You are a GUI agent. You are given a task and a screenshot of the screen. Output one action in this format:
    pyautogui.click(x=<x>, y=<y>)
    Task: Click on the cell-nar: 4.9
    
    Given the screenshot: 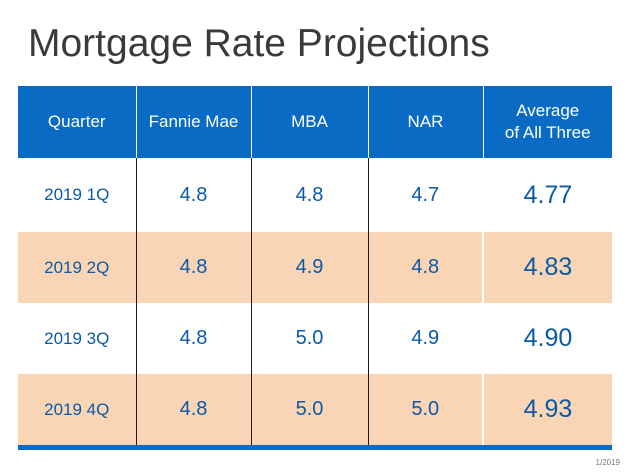 What is the action you would take?
    pyautogui.click(x=425, y=338)
    